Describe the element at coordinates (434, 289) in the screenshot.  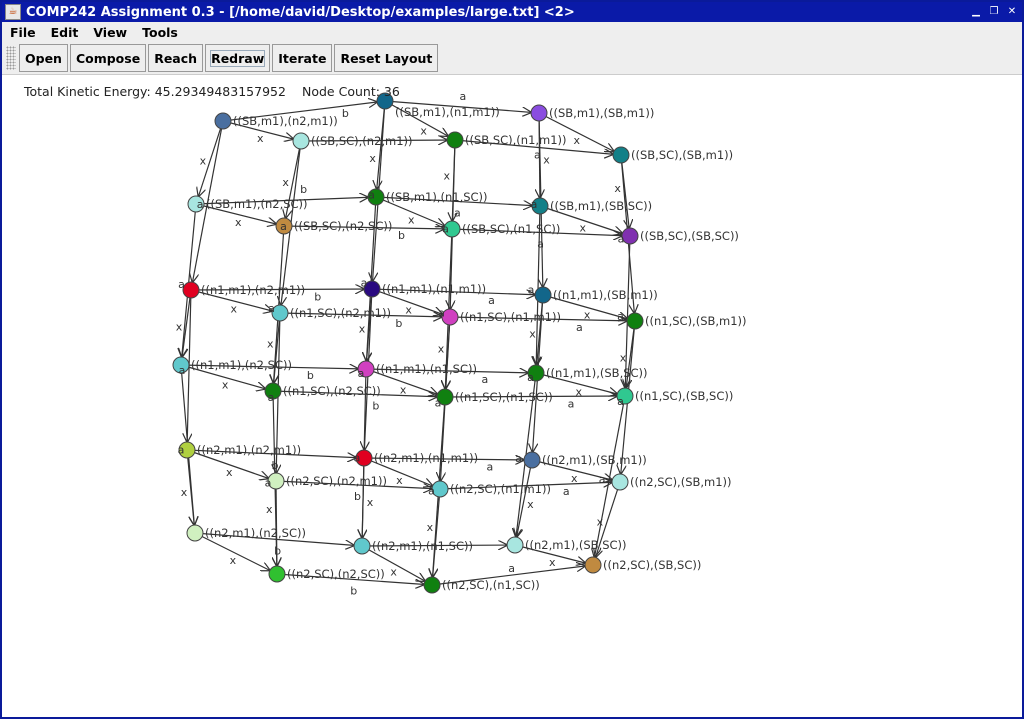
I see `node-label: ((n1,m1),(n1,m1))` at that location.